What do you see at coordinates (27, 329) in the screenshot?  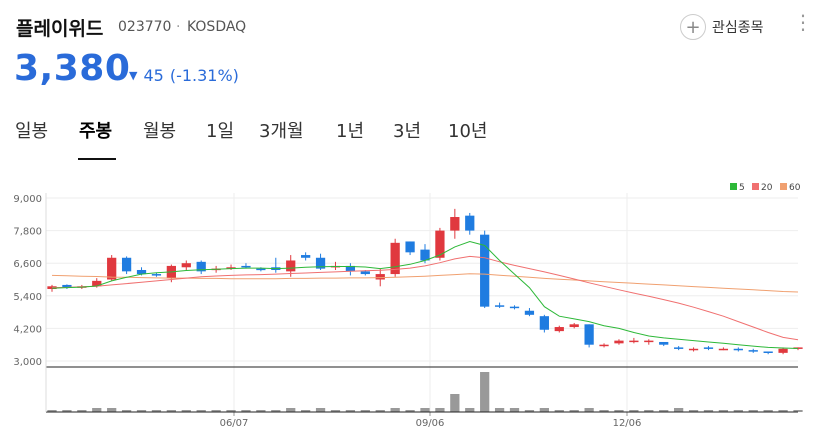 I see `y-tick-label: 4,200` at bounding box center [27, 329].